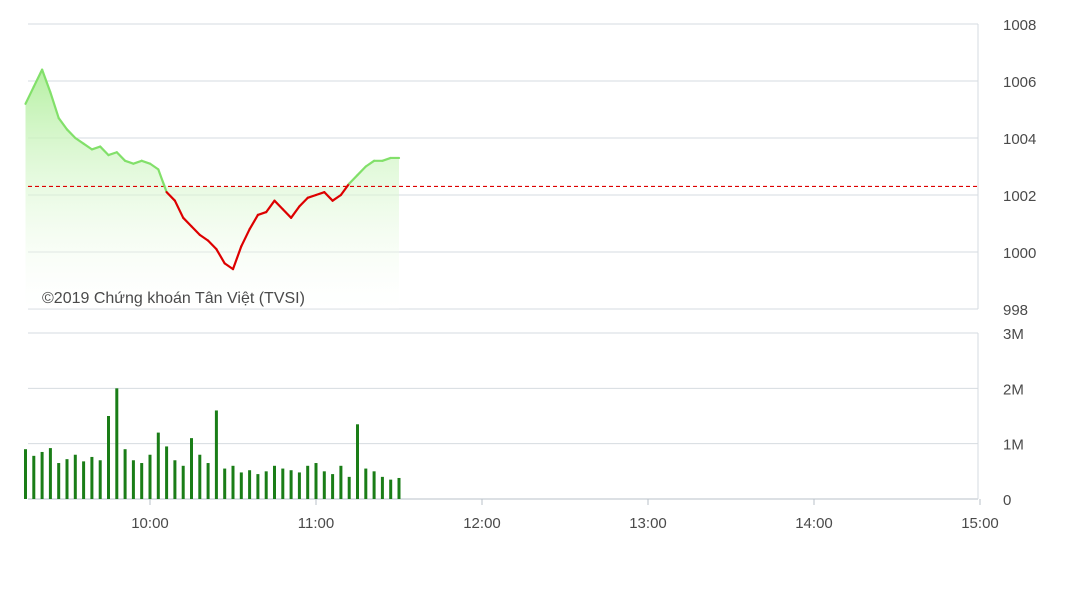  What do you see at coordinates (316, 523) in the screenshot?
I see `time-axis-tick-label: 11:00` at bounding box center [316, 523].